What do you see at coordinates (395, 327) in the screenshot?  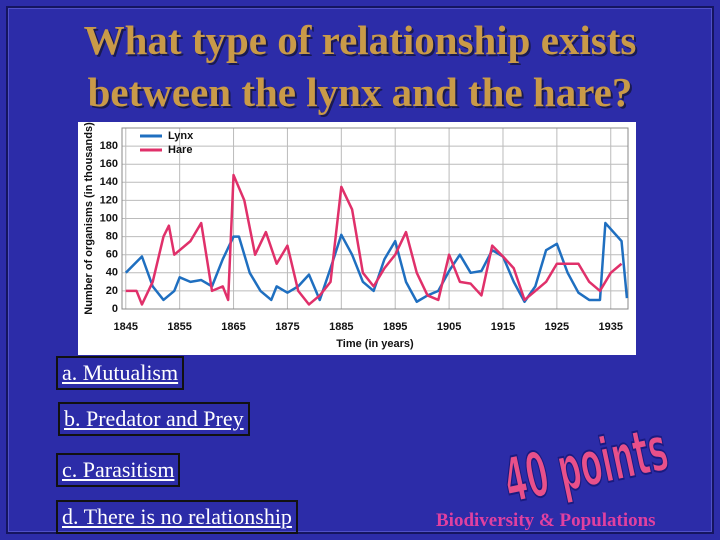 I see `x-tick-label: 1895` at bounding box center [395, 327].